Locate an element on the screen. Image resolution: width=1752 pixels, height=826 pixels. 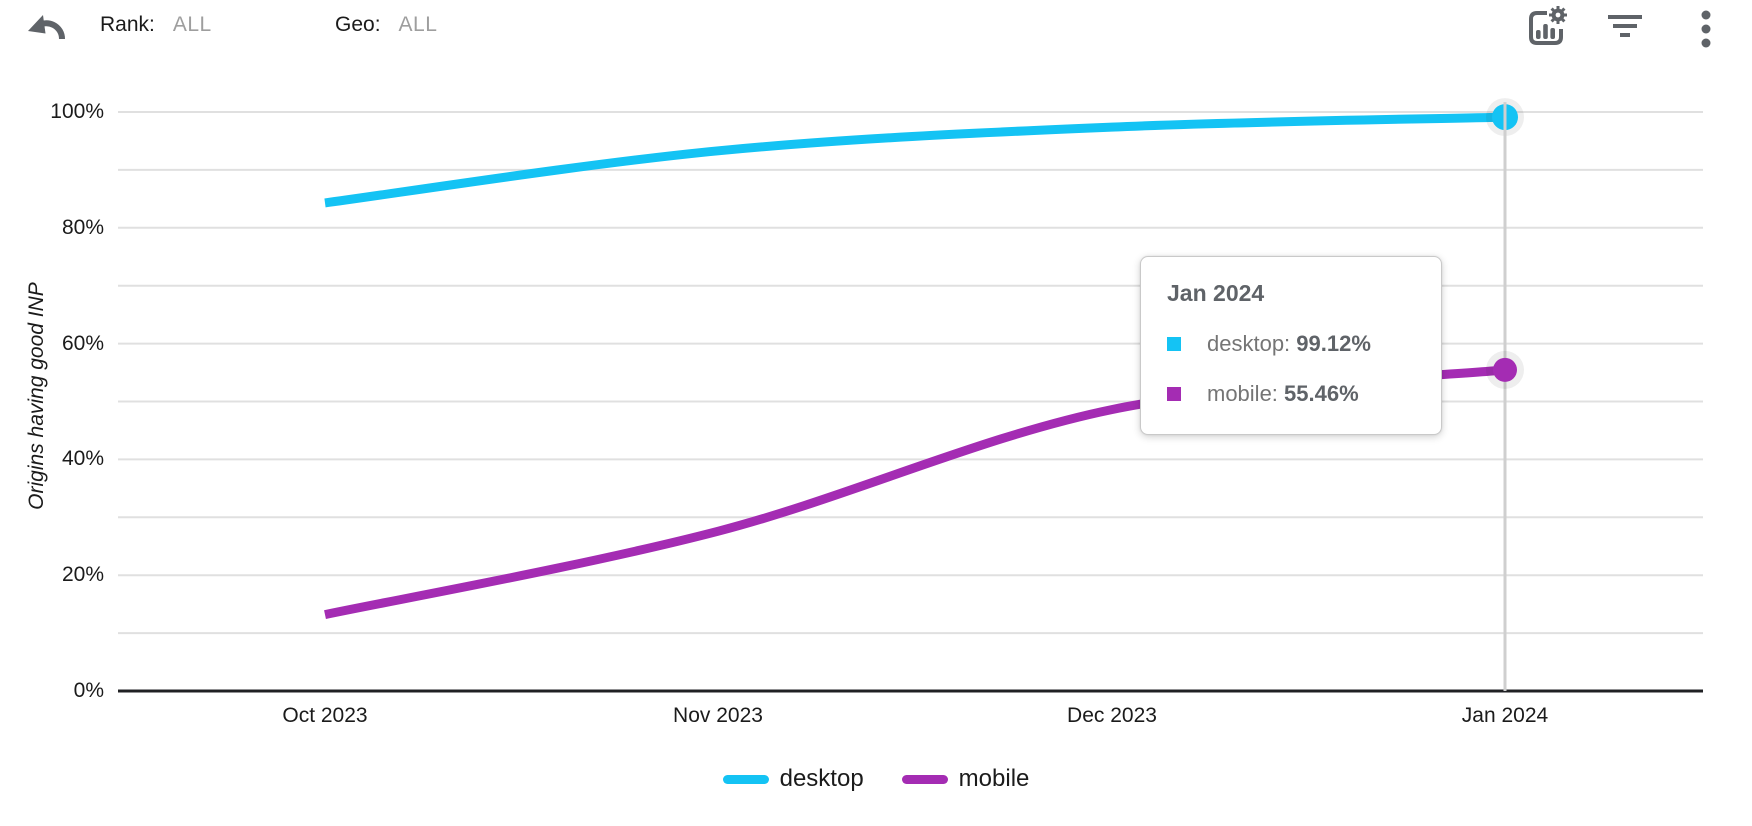
chart-settings-icon is located at coordinates (1548, 25).